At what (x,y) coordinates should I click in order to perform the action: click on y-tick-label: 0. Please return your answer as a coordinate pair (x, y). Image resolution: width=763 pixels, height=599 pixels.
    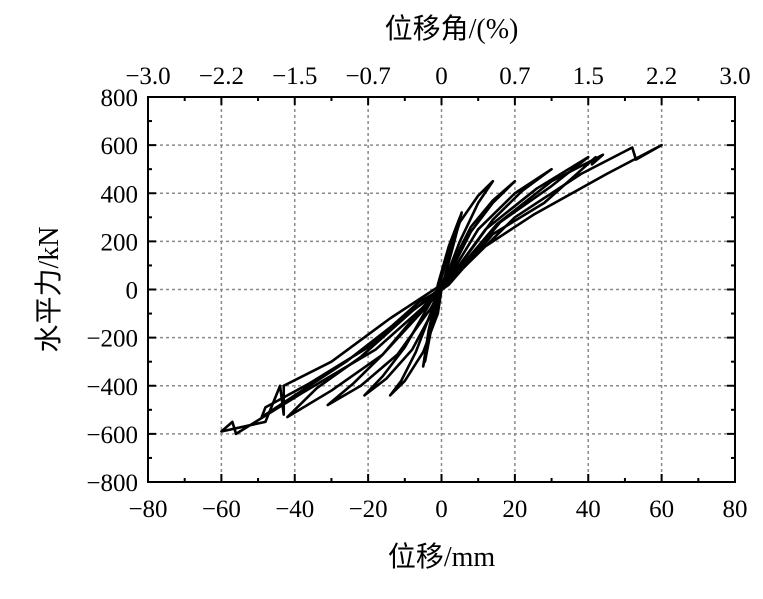
    Looking at the image, I should click on (132, 291).